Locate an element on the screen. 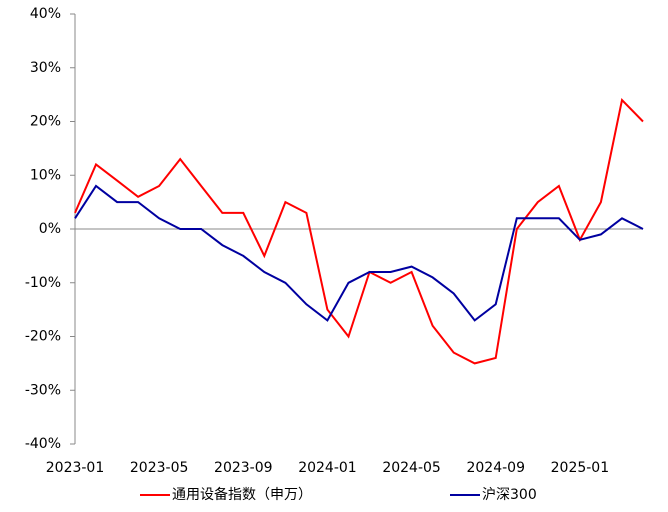 This screenshot has width=668, height=512. x-tick-label: 2023-01 is located at coordinates (75, 468).